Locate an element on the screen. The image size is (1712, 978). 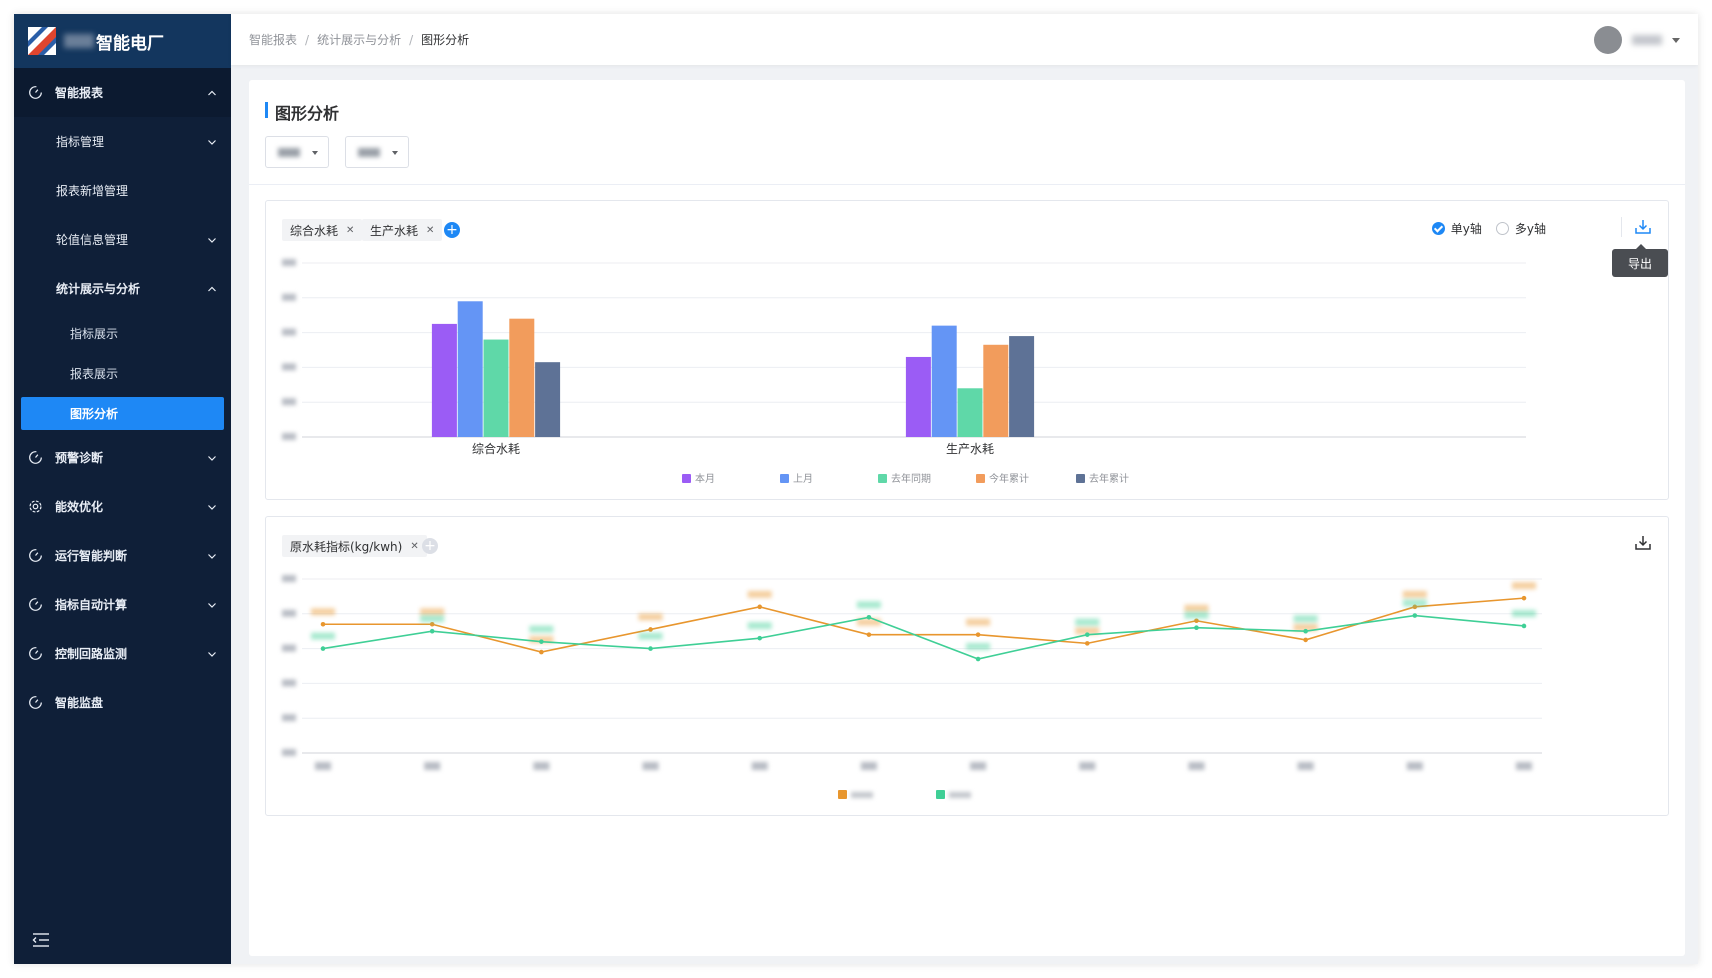
sidebar-item-graph-analysis: 图形分析 is located at coordinates (122, 413).